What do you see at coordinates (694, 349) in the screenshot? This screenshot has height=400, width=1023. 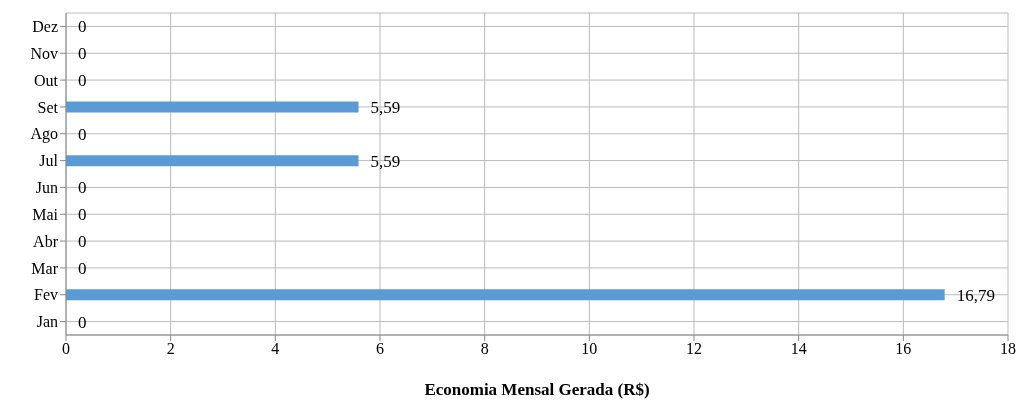 I see `x-tick-label: 12` at bounding box center [694, 349].